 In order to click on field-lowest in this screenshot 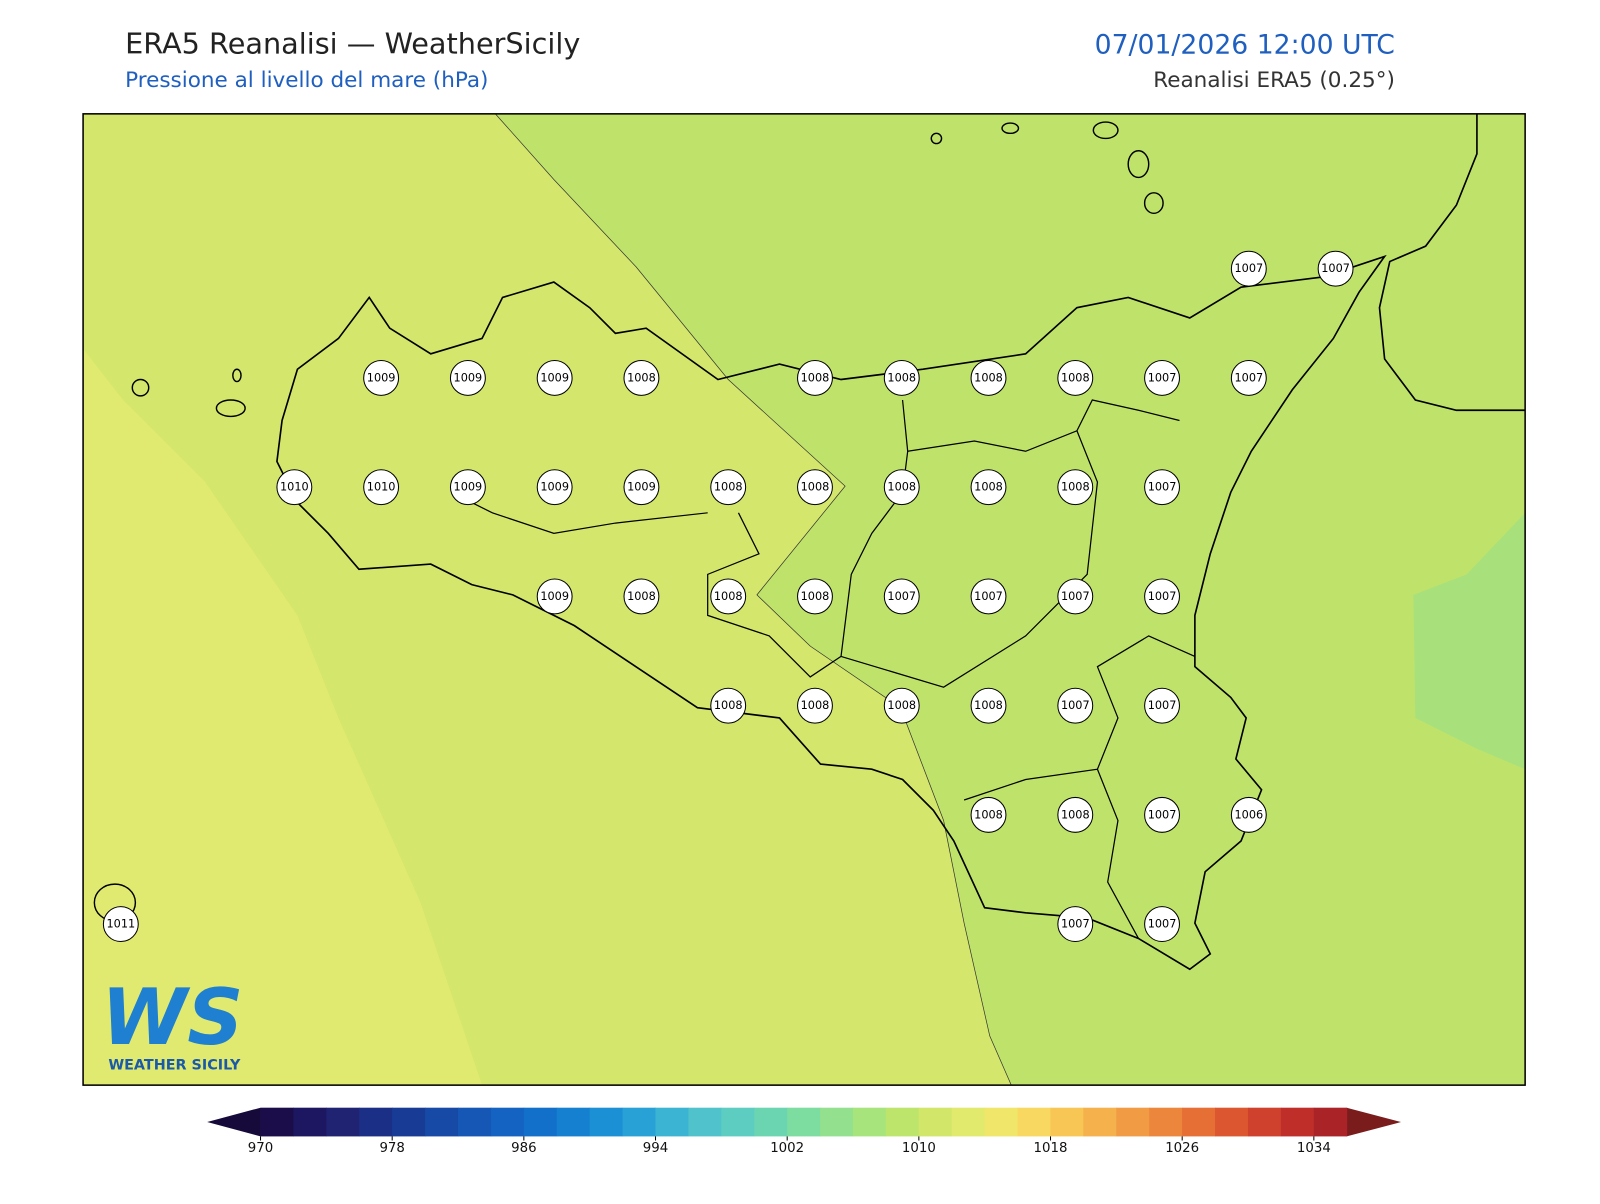, I will do `click(1469, 641)`.